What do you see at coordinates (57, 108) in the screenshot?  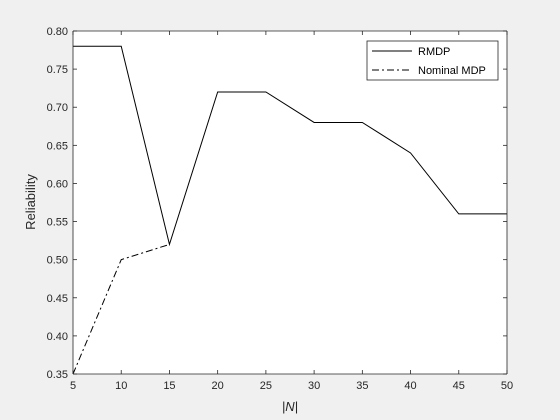 I see `y-tick-label: 0.70` at bounding box center [57, 108].